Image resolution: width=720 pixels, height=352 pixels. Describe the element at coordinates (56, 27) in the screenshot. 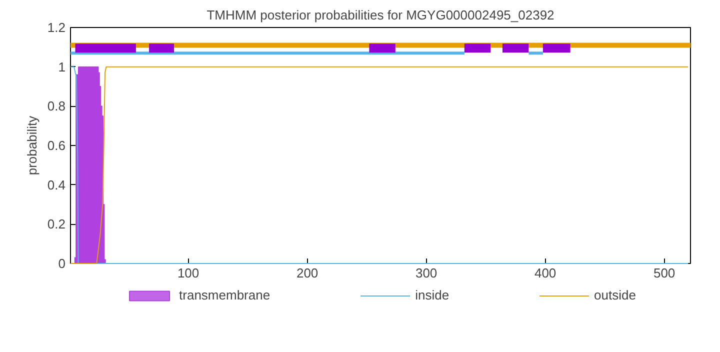

I see `y-tick-label: 1.2` at that location.